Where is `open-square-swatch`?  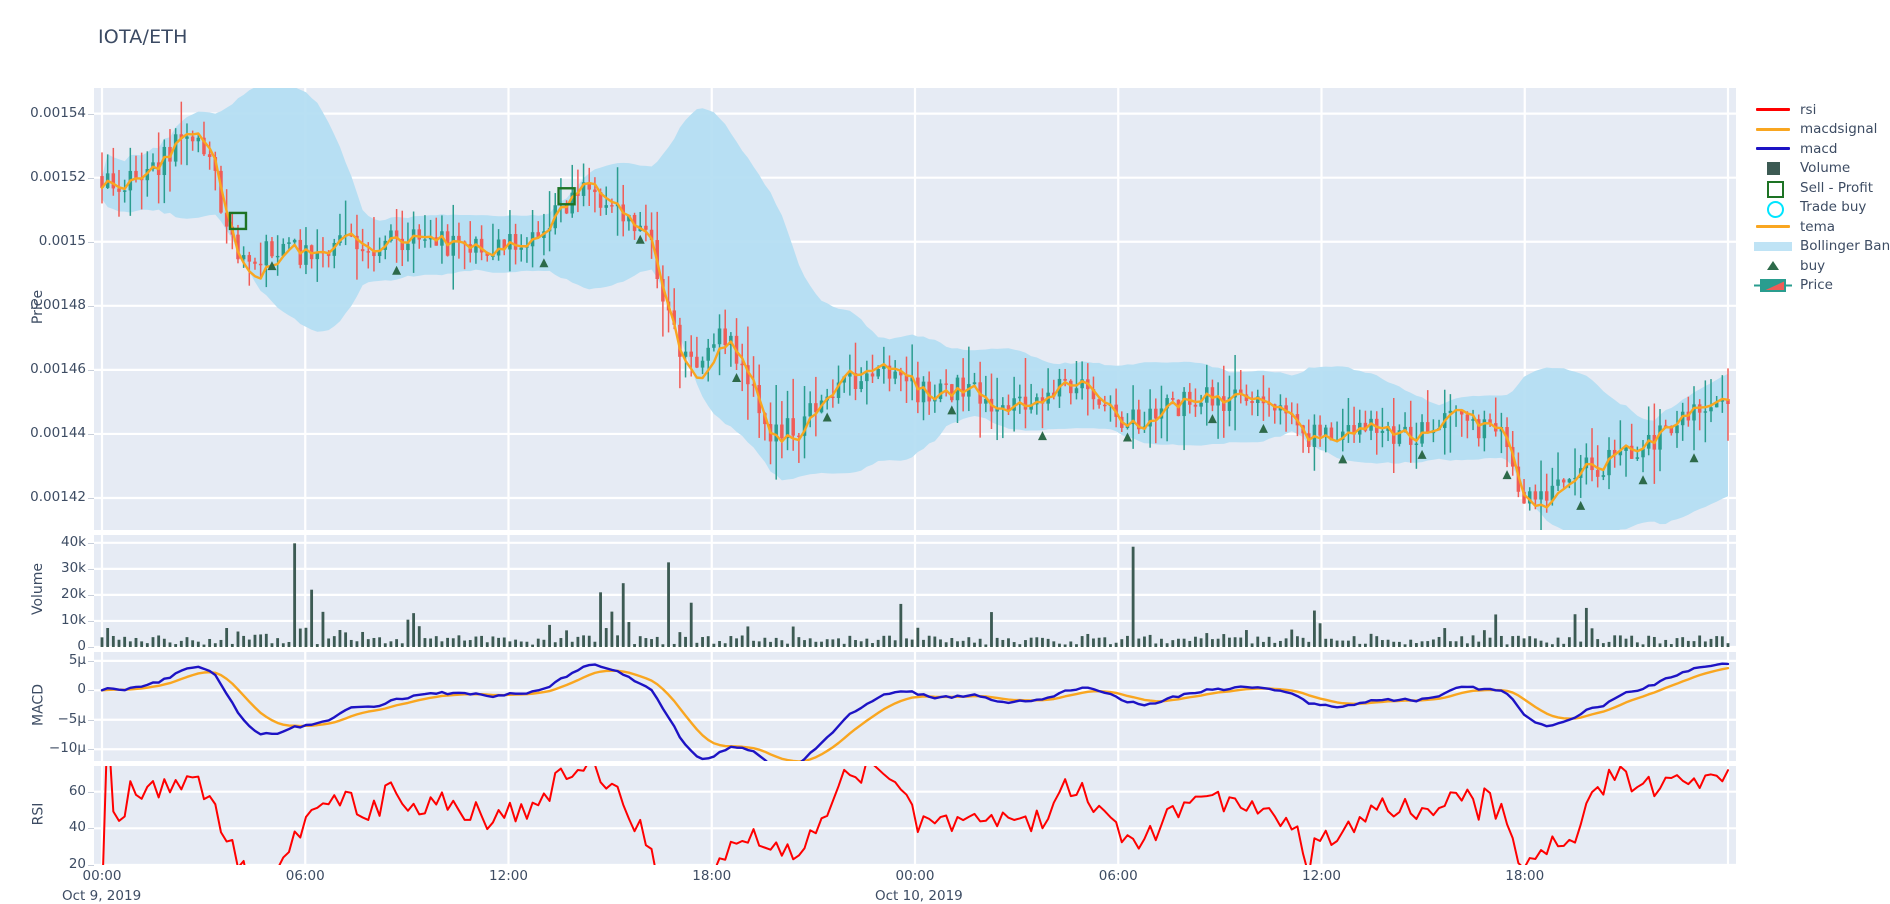
open-square-swatch is located at coordinates (1775, 190).